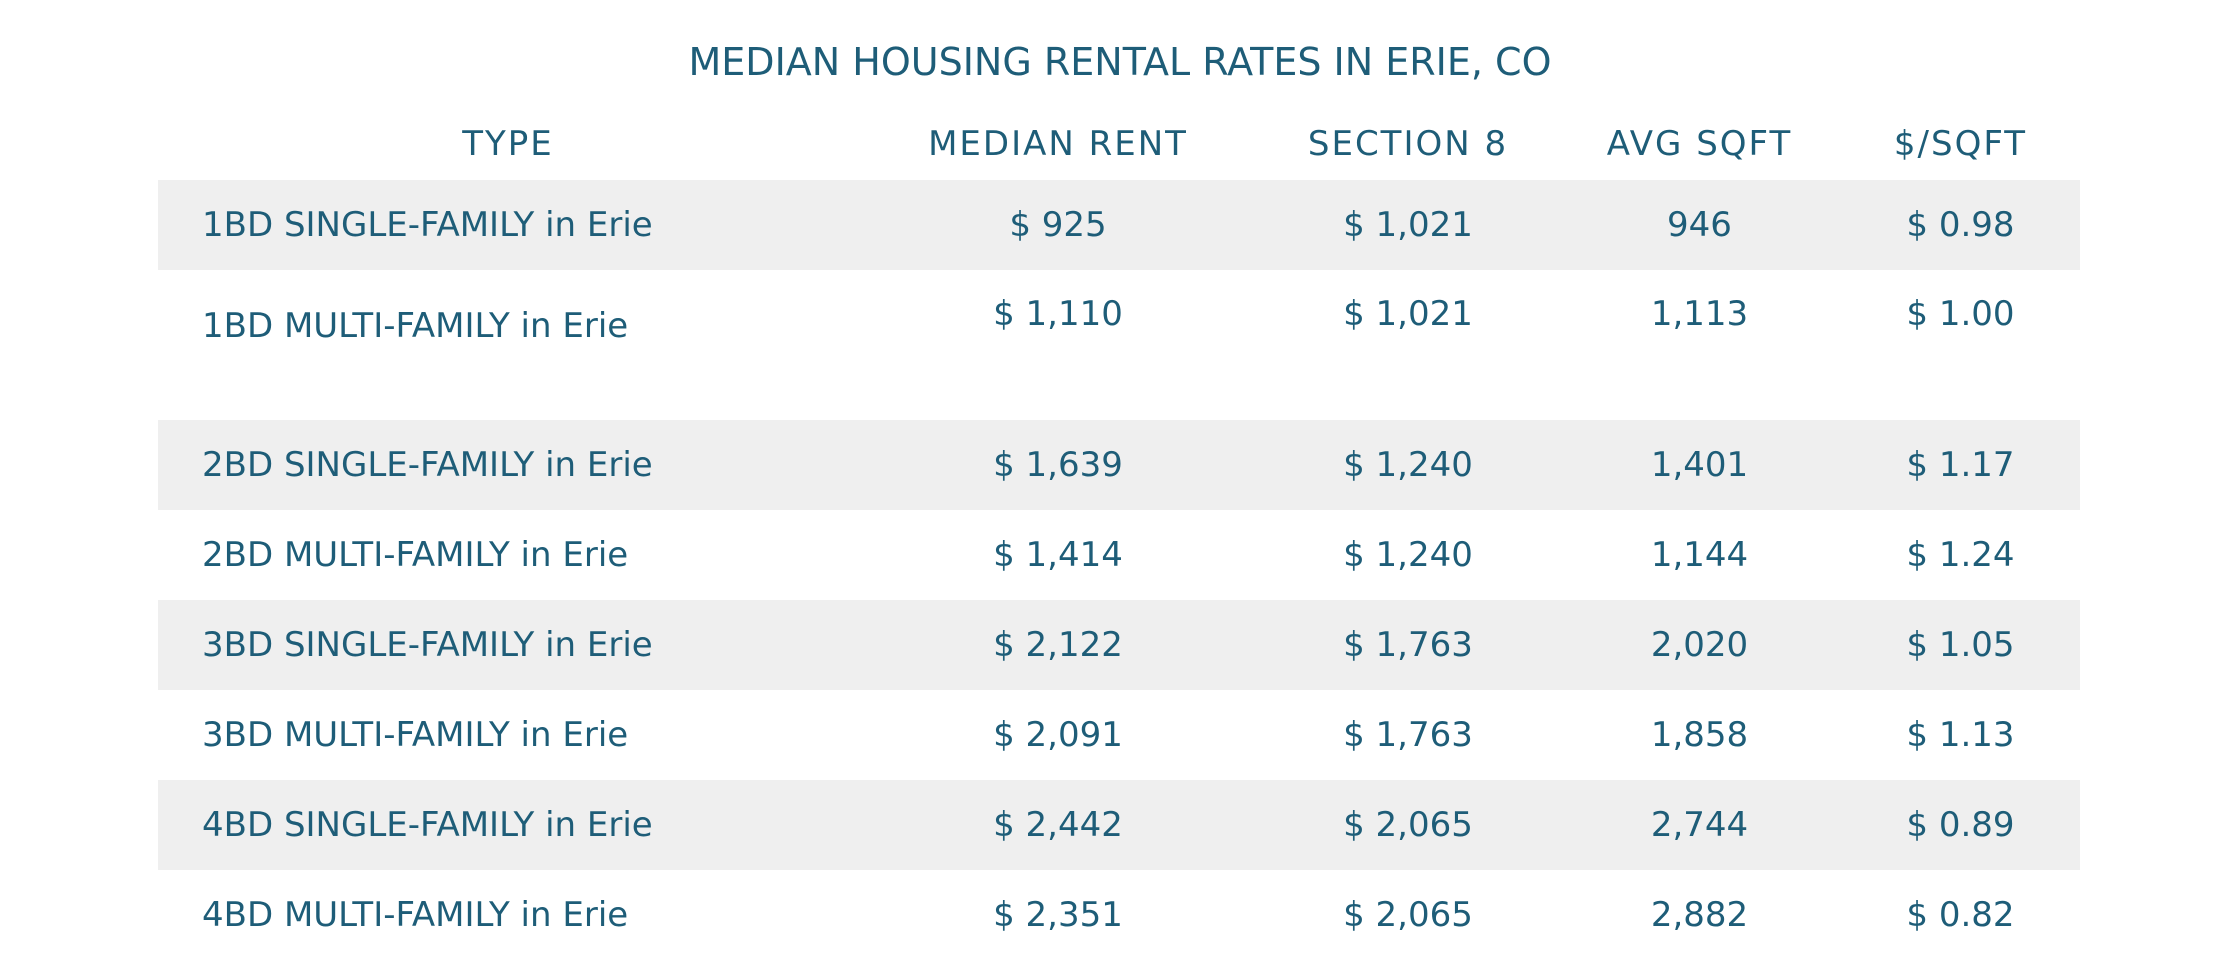 Image resolution: width=2240 pixels, height=960 pixels. Describe the element at coordinates (508, 345) in the screenshot. I see `cell-type: 1BD MULTI-FAMILY in Erie` at that location.